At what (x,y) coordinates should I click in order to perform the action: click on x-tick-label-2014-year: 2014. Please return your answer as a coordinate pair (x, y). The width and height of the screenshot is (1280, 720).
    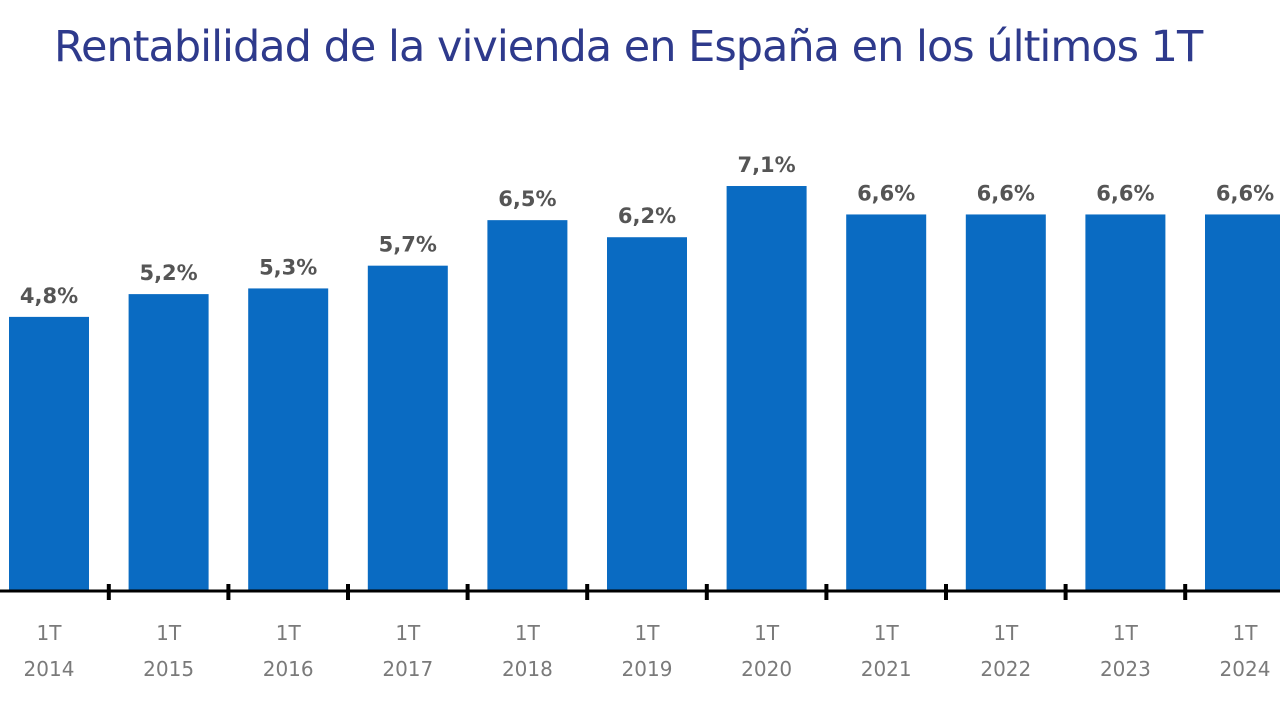
    Looking at the image, I should click on (49, 669).